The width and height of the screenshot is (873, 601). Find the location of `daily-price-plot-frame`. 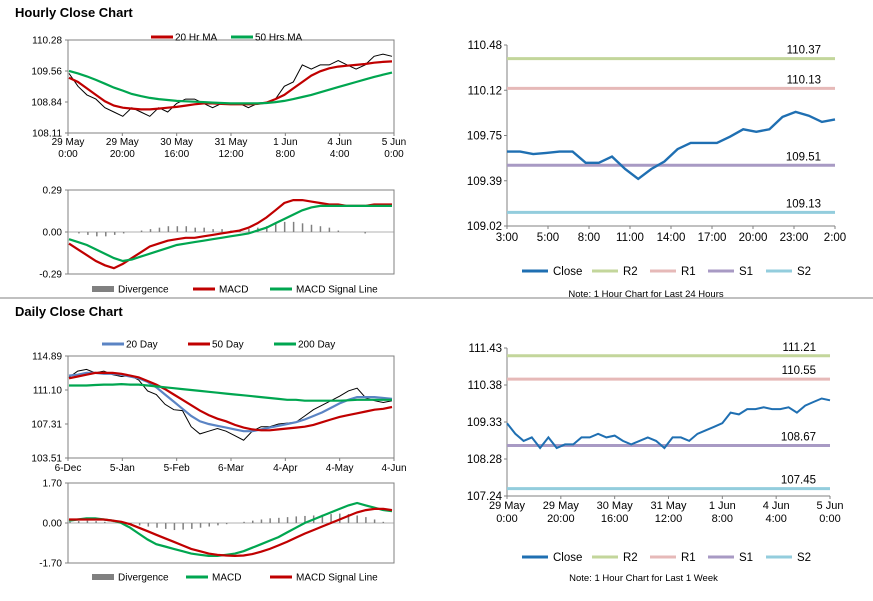

daily-price-plot-frame is located at coordinates (231, 407).